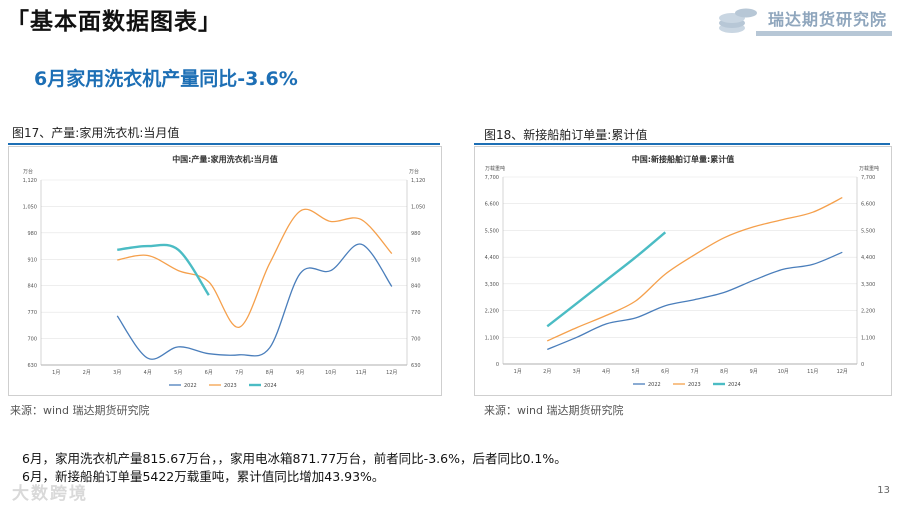 This screenshot has width=900, height=510. What do you see at coordinates (416, 313) in the screenshot?
I see `y-tick-right: 770` at bounding box center [416, 313].